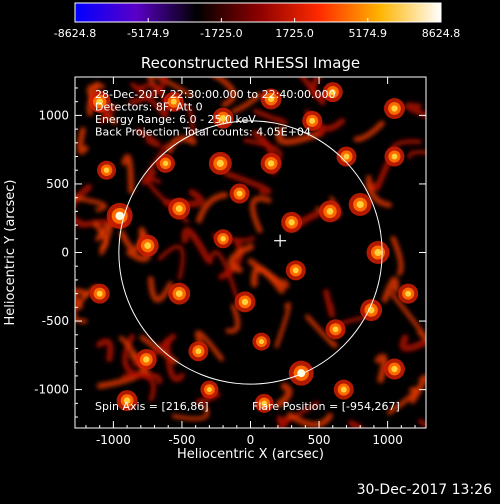 The image size is (500, 504). Describe the element at coordinates (368, 33) in the screenshot. I see `colorbar-tick-label: 5174.9` at that location.